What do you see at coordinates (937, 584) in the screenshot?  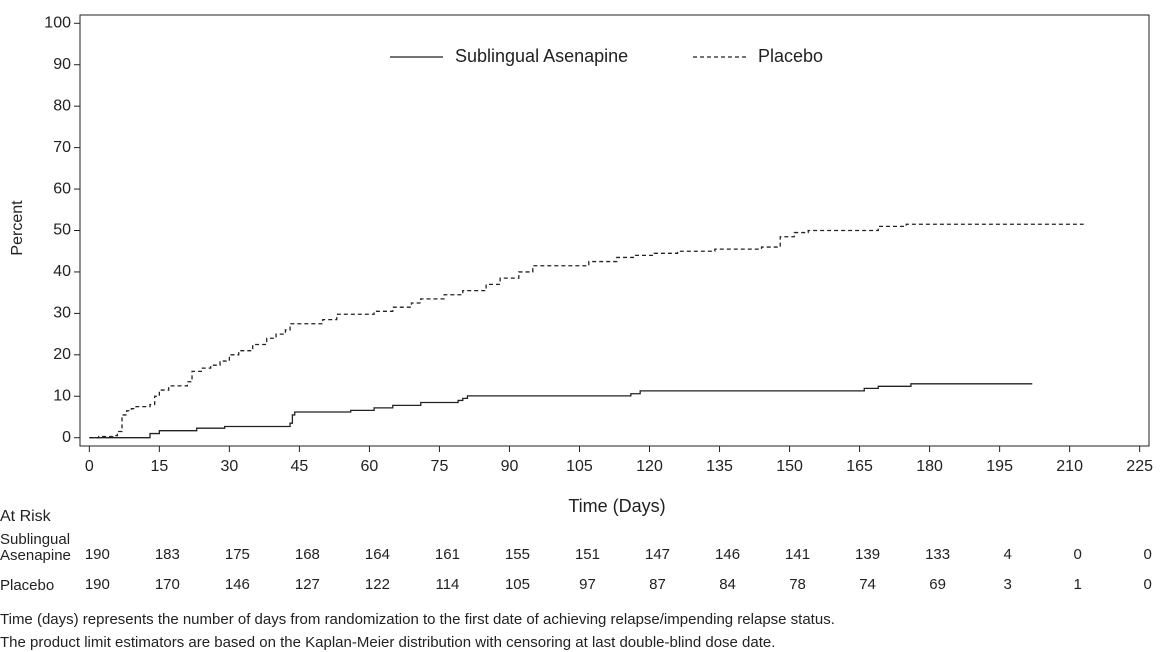 I see `at-risk-value: 69` at bounding box center [937, 584].